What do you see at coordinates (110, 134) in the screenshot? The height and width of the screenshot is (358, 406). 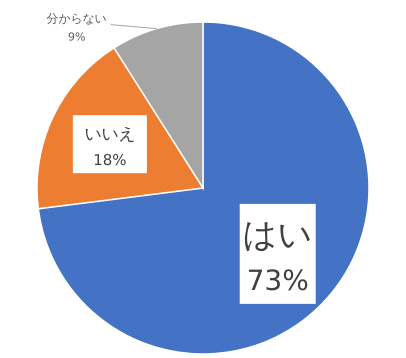 I see `slice-label: いいえ` at bounding box center [110, 134].